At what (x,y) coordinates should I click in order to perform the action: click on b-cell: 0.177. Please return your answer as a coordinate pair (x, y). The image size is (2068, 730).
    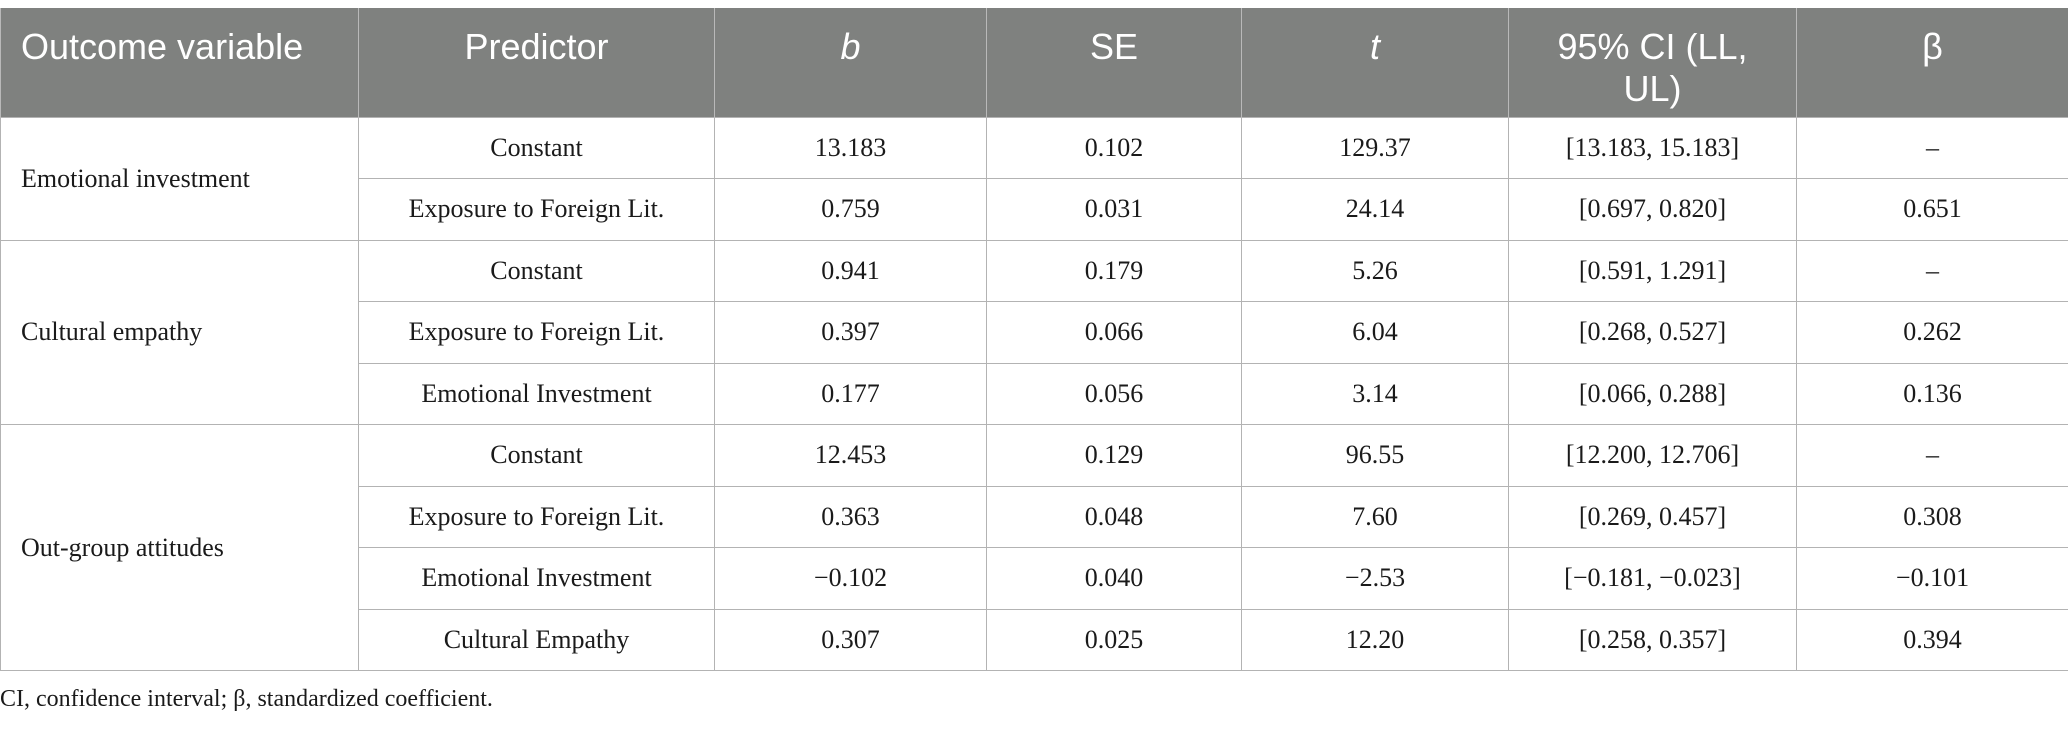
    Looking at the image, I should click on (850, 393).